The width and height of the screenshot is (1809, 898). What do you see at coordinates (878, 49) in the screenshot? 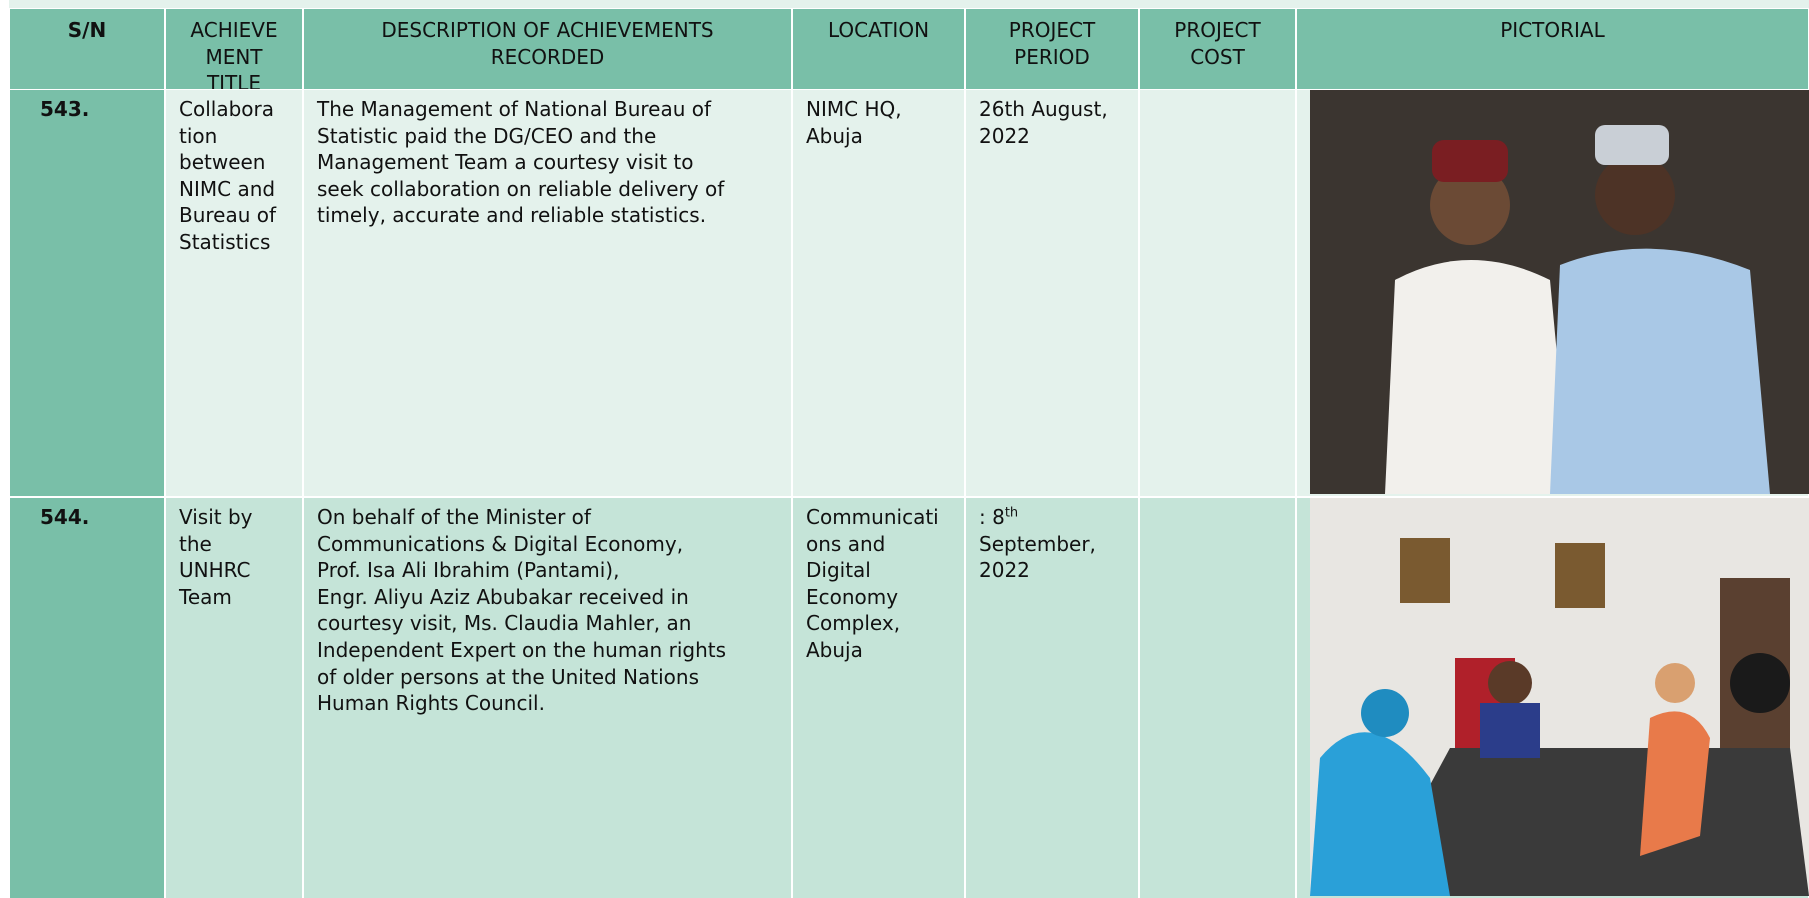
I see `header-cell: LOCATION` at bounding box center [878, 49].